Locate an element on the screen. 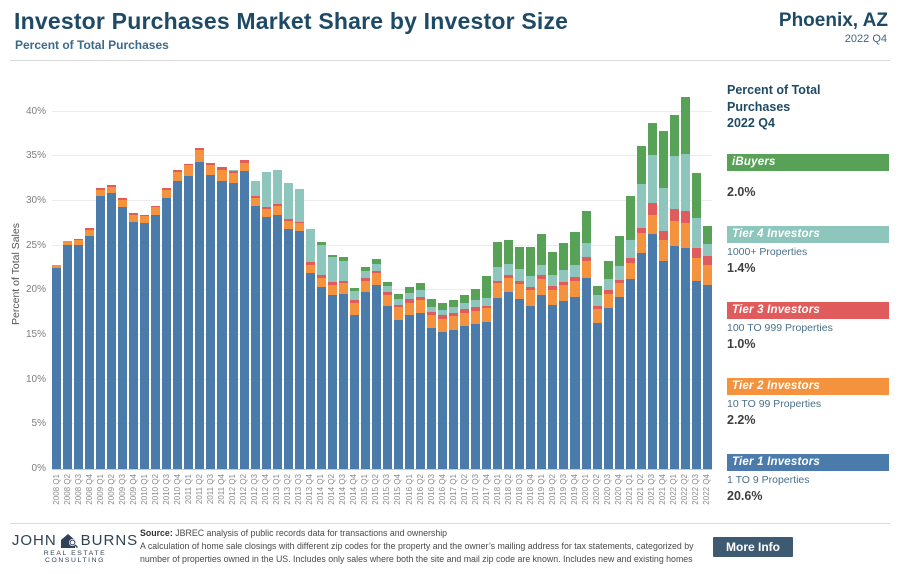  bar-2009-Q3 is located at coordinates (123, 333).